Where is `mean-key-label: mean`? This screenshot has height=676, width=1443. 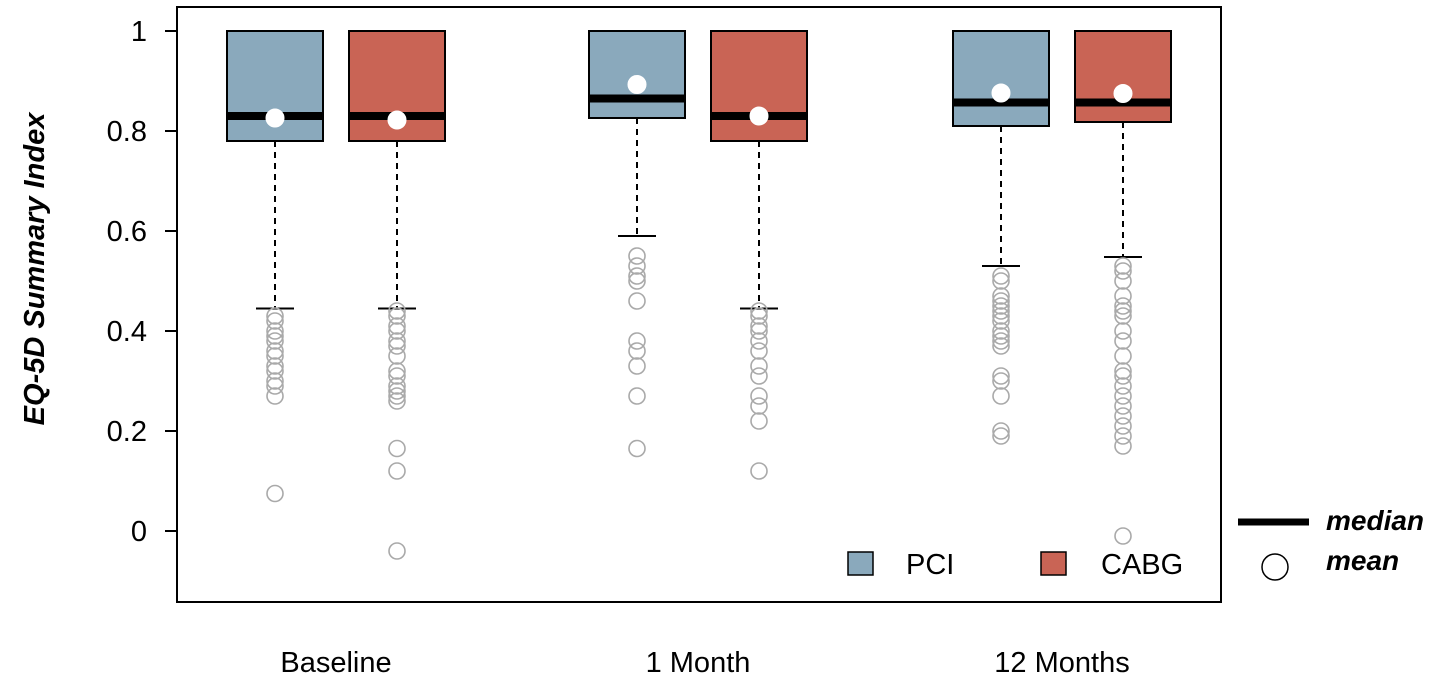
mean-key-label: mean is located at coordinates (1362, 560).